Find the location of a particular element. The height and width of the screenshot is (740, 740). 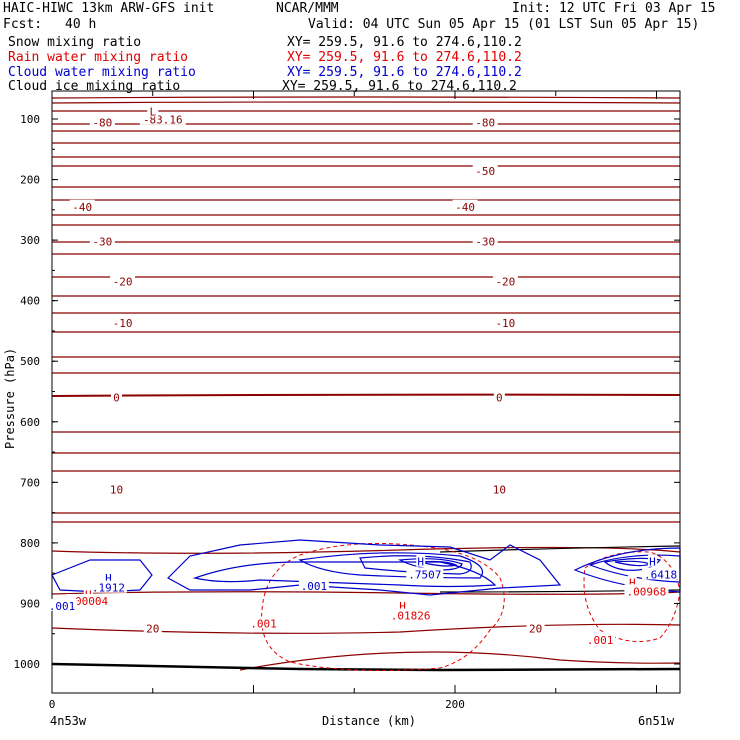

temperature-label: -20 is located at coordinates (505, 281).